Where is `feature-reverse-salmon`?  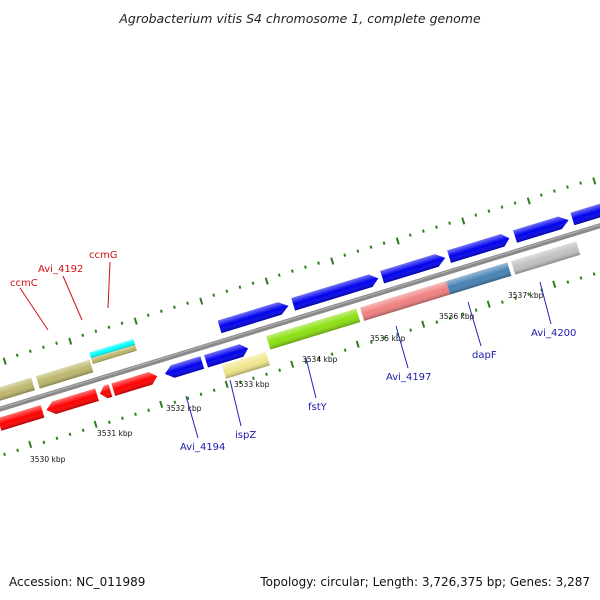 feature-reverse-salmon is located at coordinates (405, 301).